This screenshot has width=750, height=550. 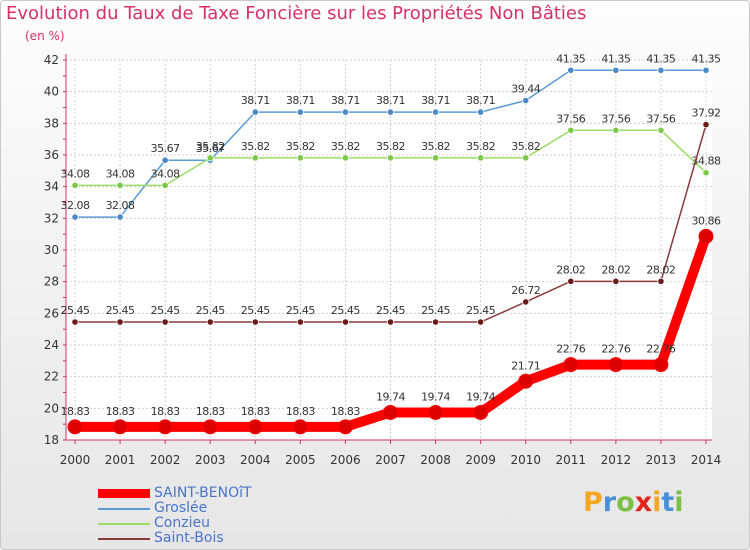 What do you see at coordinates (706, 460) in the screenshot?
I see `x-tick-label: 2014` at bounding box center [706, 460].